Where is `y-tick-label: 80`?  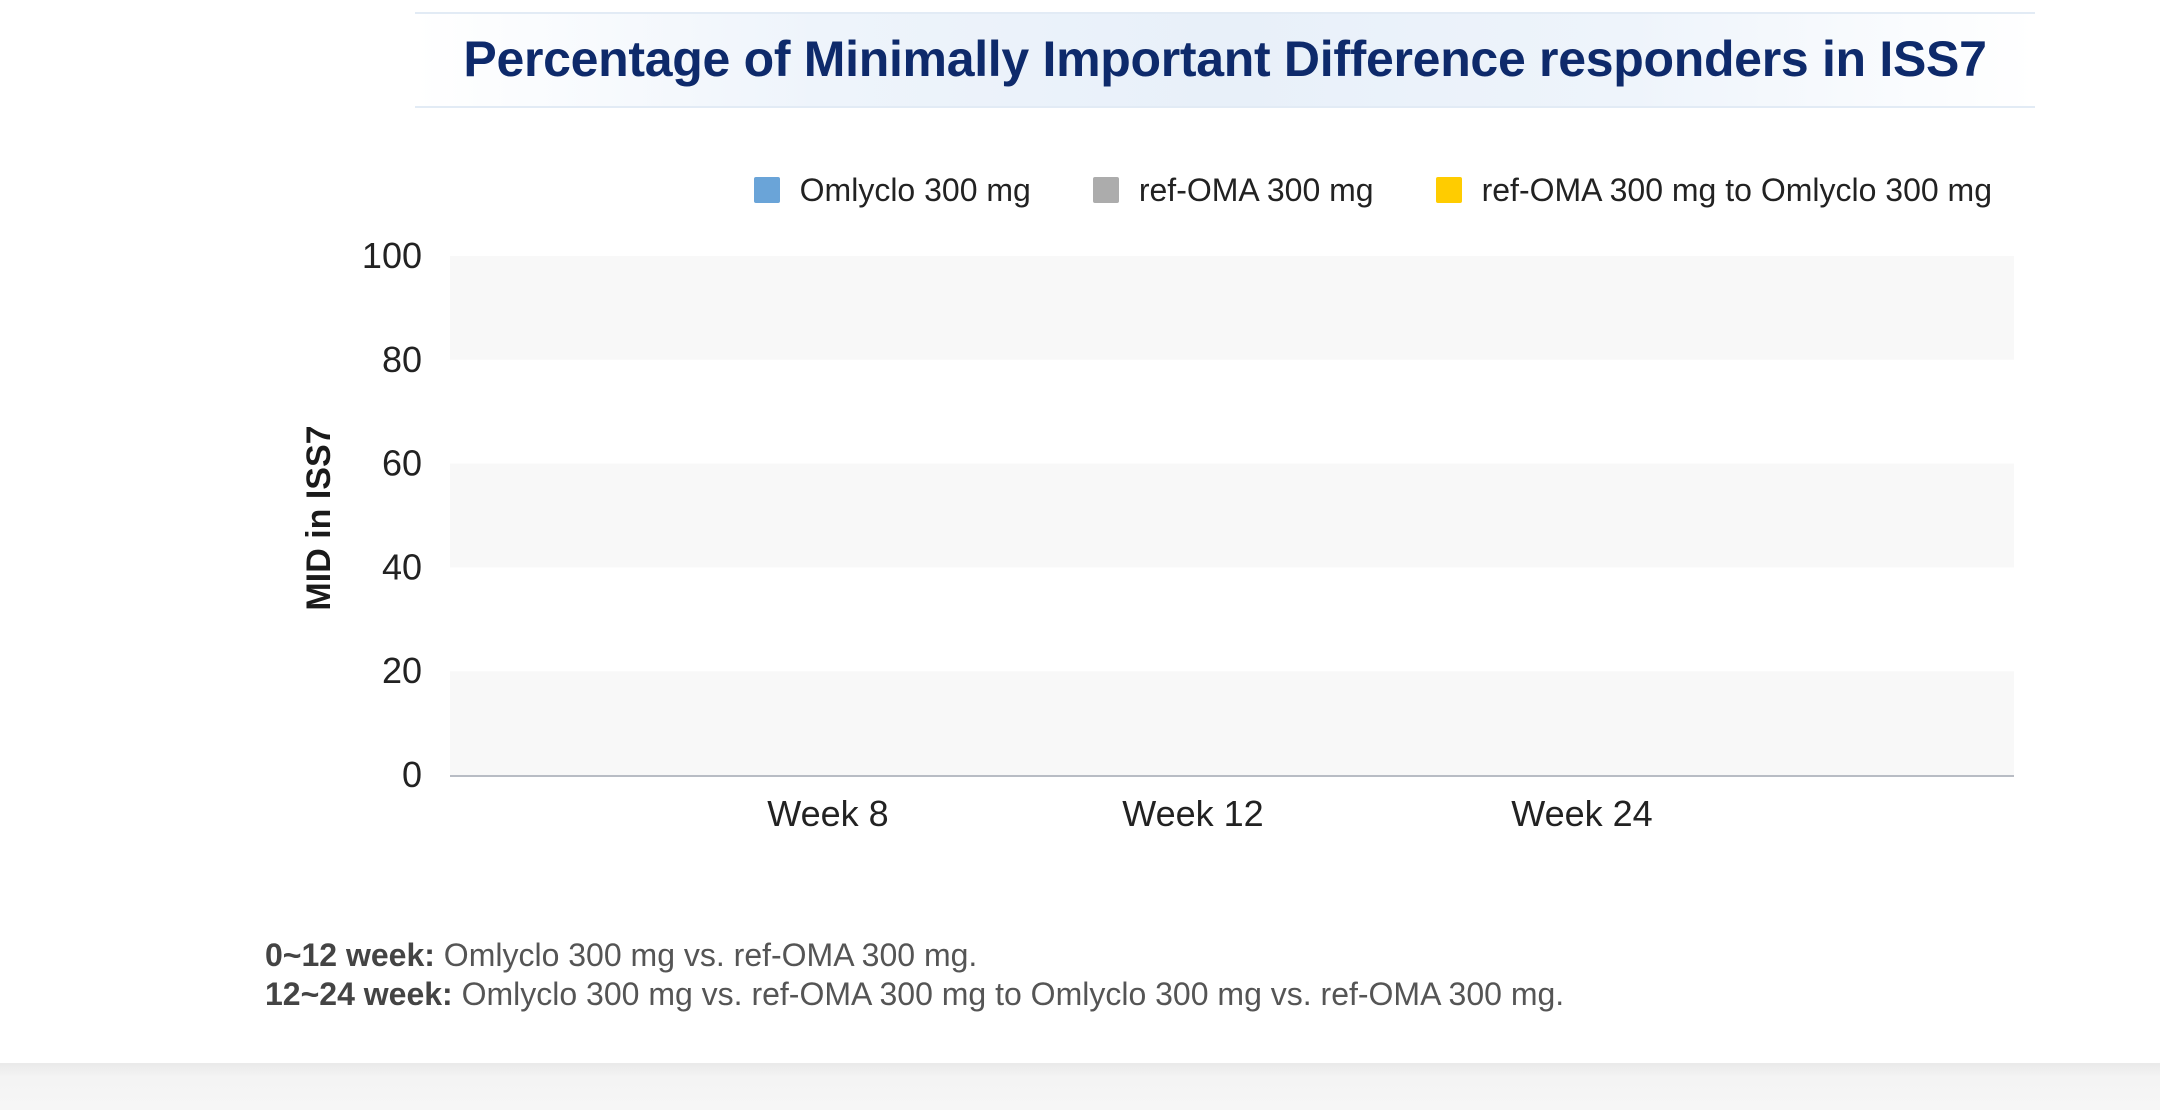 y-tick-label: 80 is located at coordinates (402, 359).